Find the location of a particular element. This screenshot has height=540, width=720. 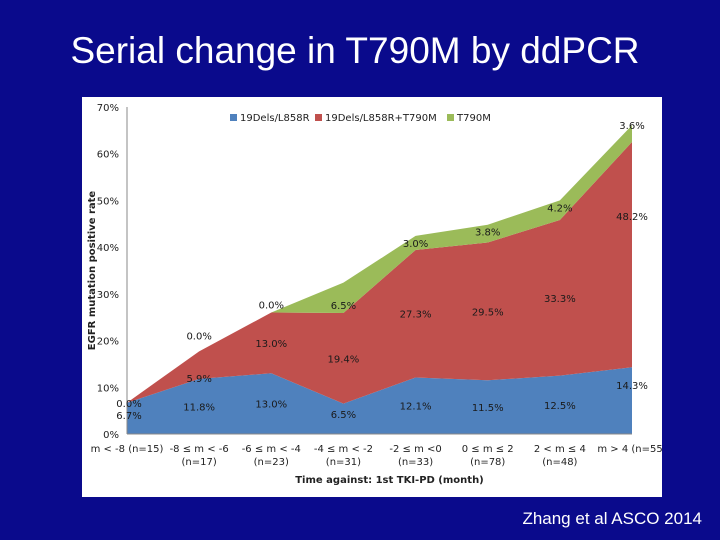

y-axis-label: EGFR mutation positive rate is located at coordinates (92, 271).